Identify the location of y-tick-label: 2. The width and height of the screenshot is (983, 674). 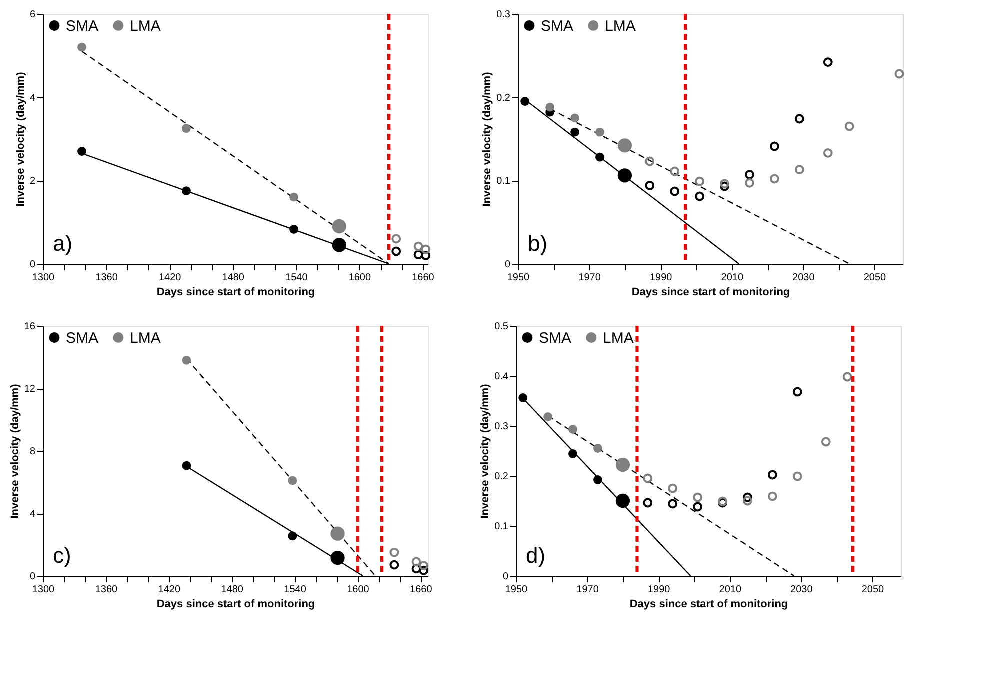
(33, 182).